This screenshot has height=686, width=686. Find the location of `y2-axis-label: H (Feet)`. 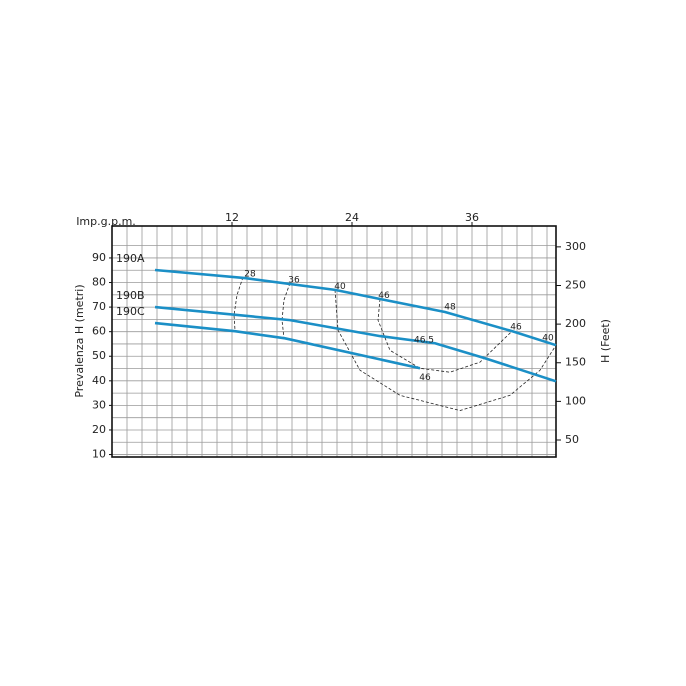

y2-axis-label: H (Feet) is located at coordinates (605, 341).